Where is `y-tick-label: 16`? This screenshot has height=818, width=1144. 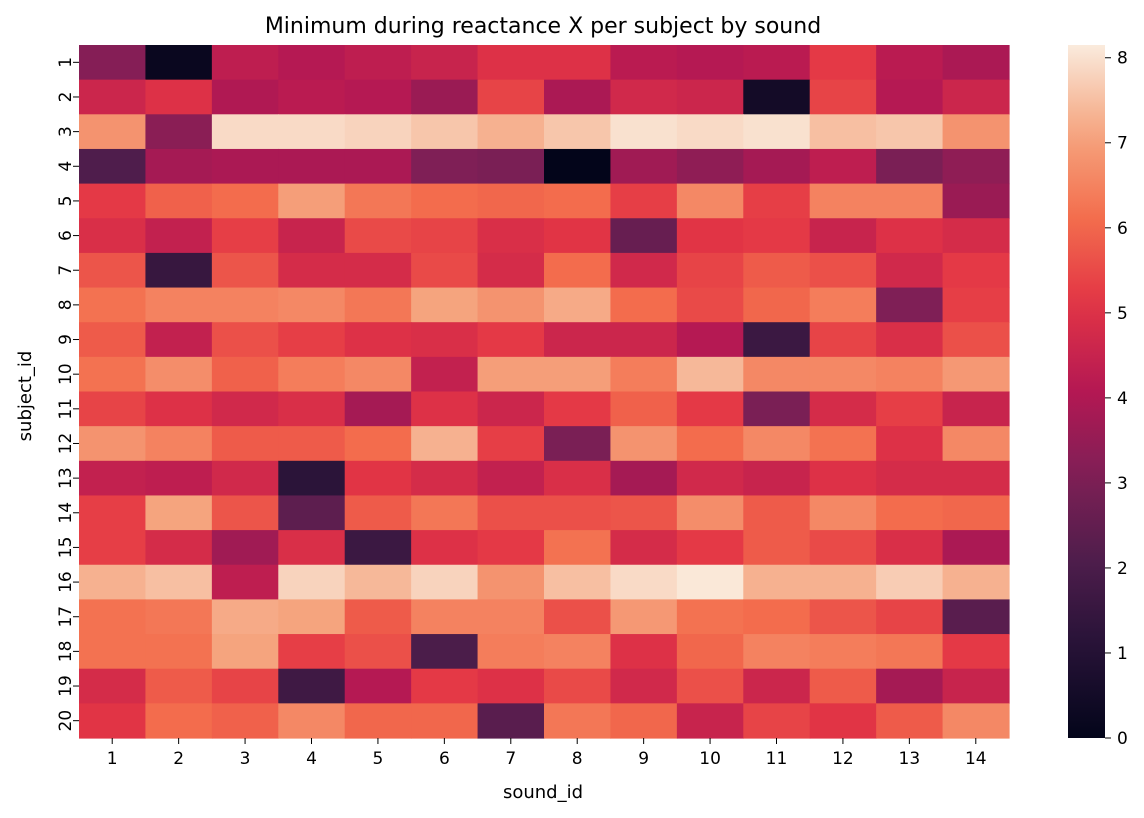 y-tick-label: 16 is located at coordinates (66, 582).